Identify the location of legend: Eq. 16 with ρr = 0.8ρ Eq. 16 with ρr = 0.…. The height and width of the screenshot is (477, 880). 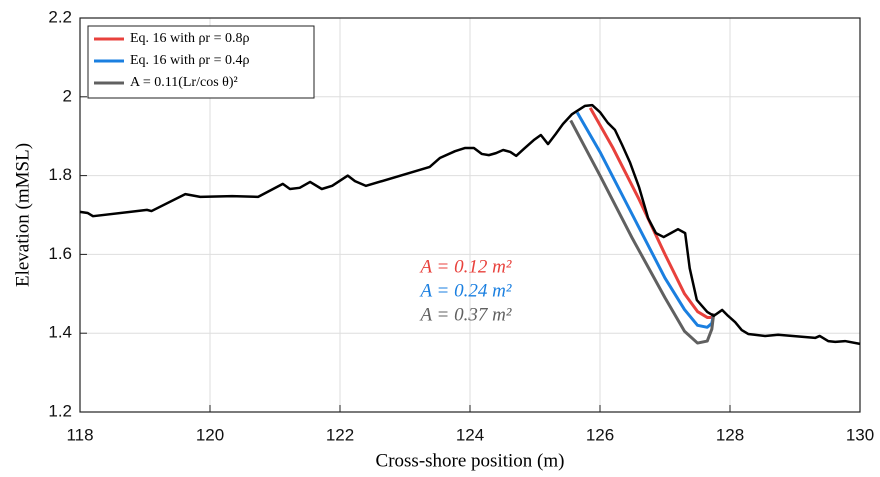
(201, 62).